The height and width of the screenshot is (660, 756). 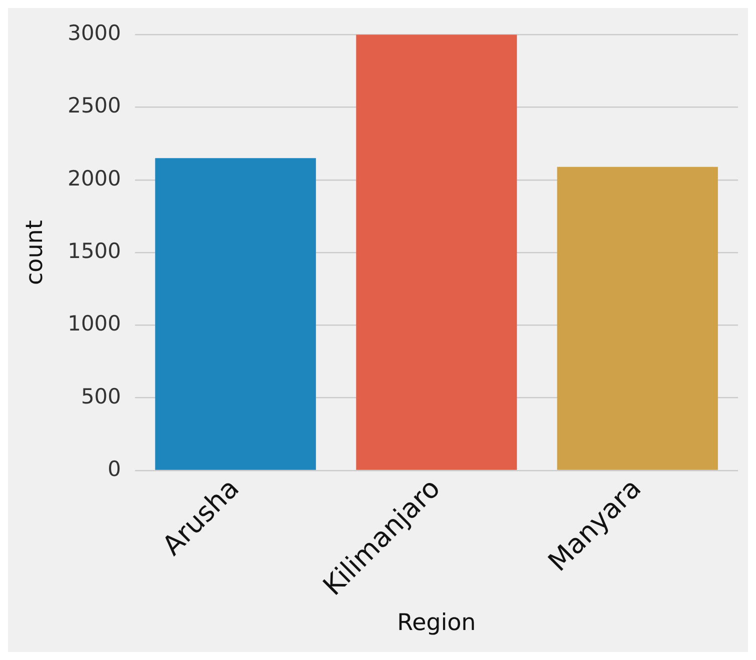 I want to click on y-tick-label: 1000, so click(x=95, y=324).